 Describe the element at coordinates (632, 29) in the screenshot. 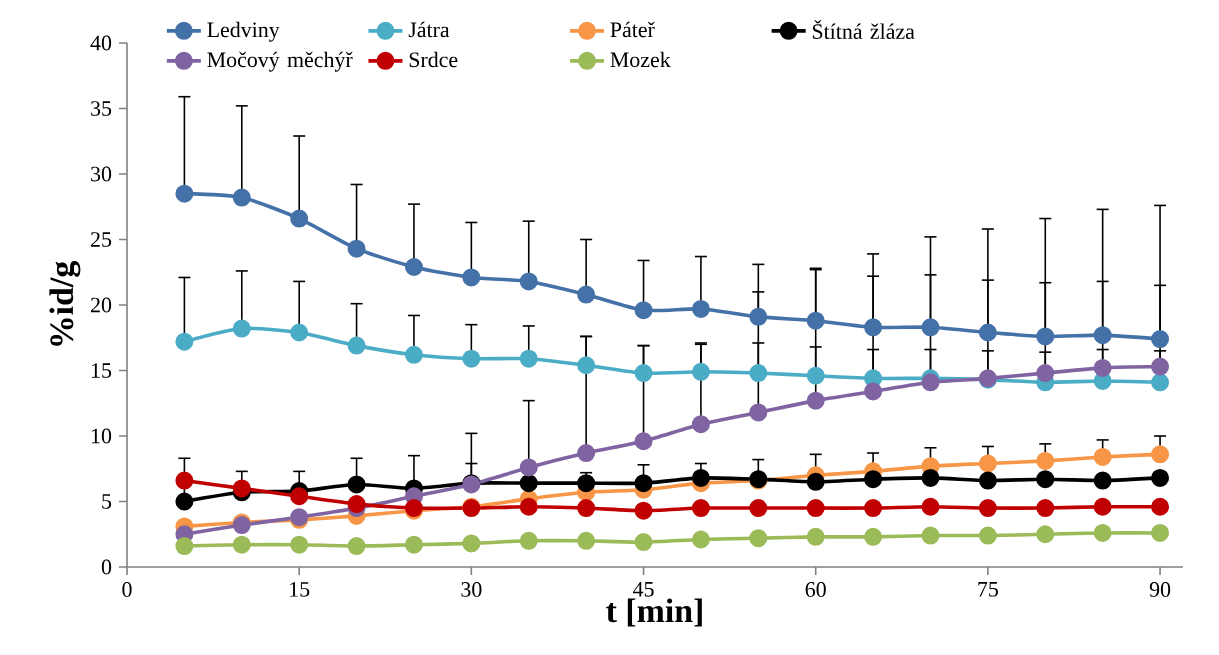

I see `legend-label: Páteř` at that location.